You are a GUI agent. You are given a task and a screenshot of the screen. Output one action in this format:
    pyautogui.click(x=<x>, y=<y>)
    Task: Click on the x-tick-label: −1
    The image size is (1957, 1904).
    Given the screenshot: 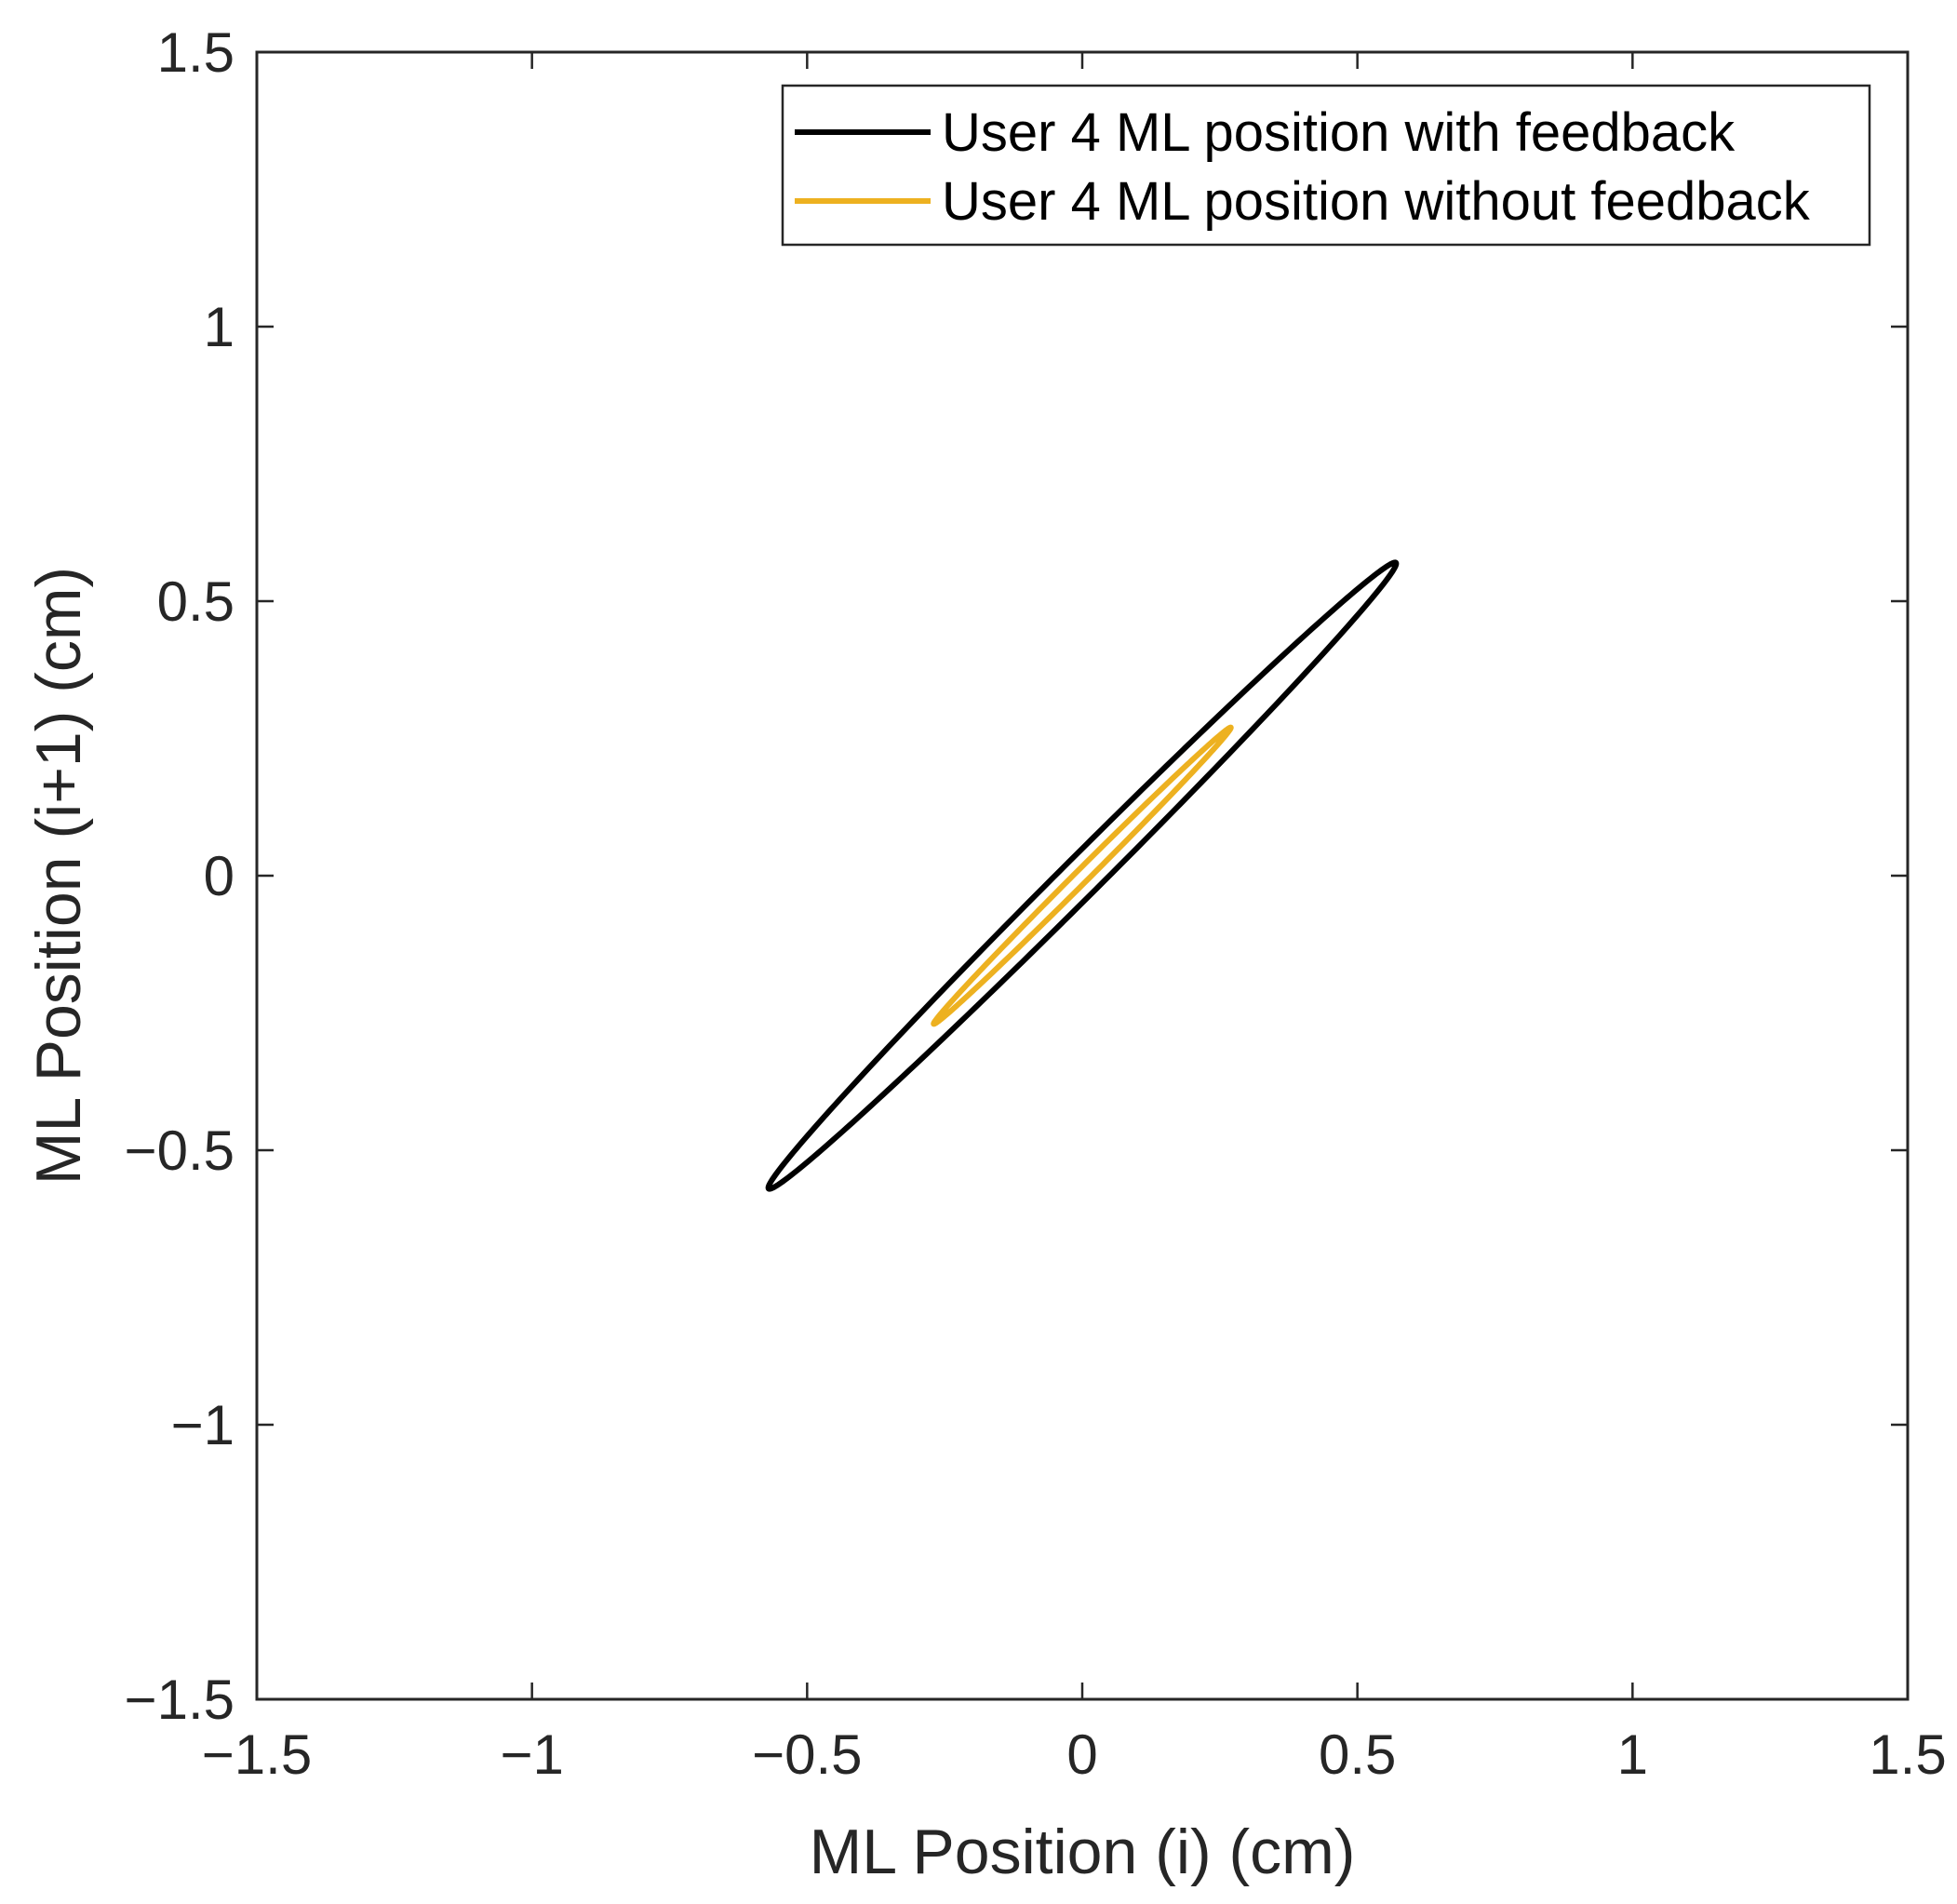 What is the action you would take?
    pyautogui.click(x=531, y=1754)
    